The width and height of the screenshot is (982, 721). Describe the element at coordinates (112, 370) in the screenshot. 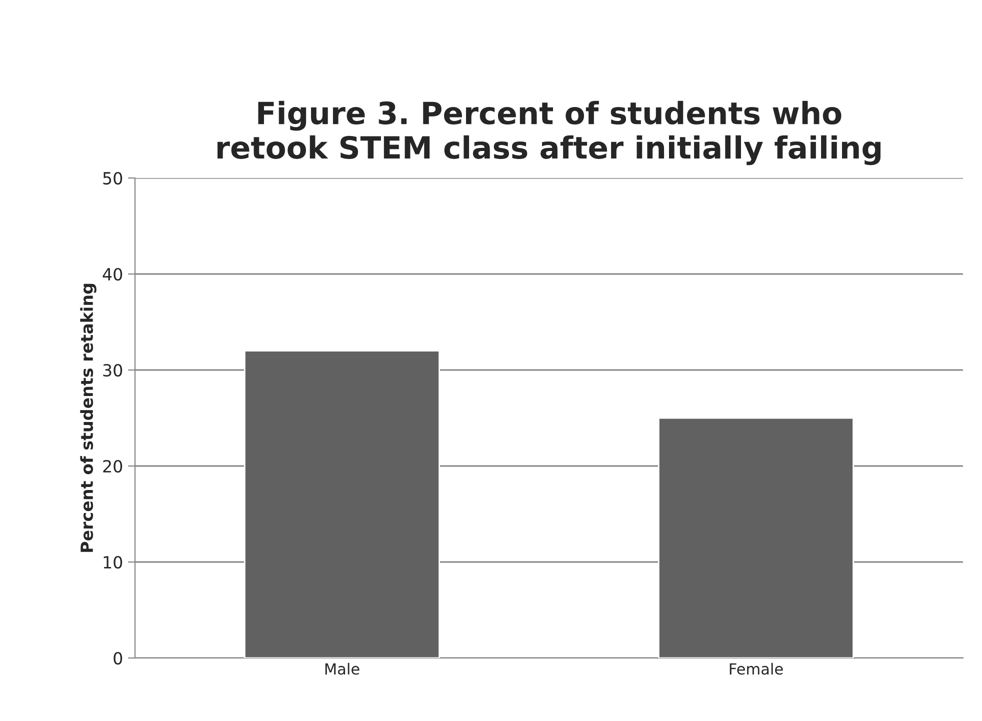

I see `y-tick-label: 30` at that location.